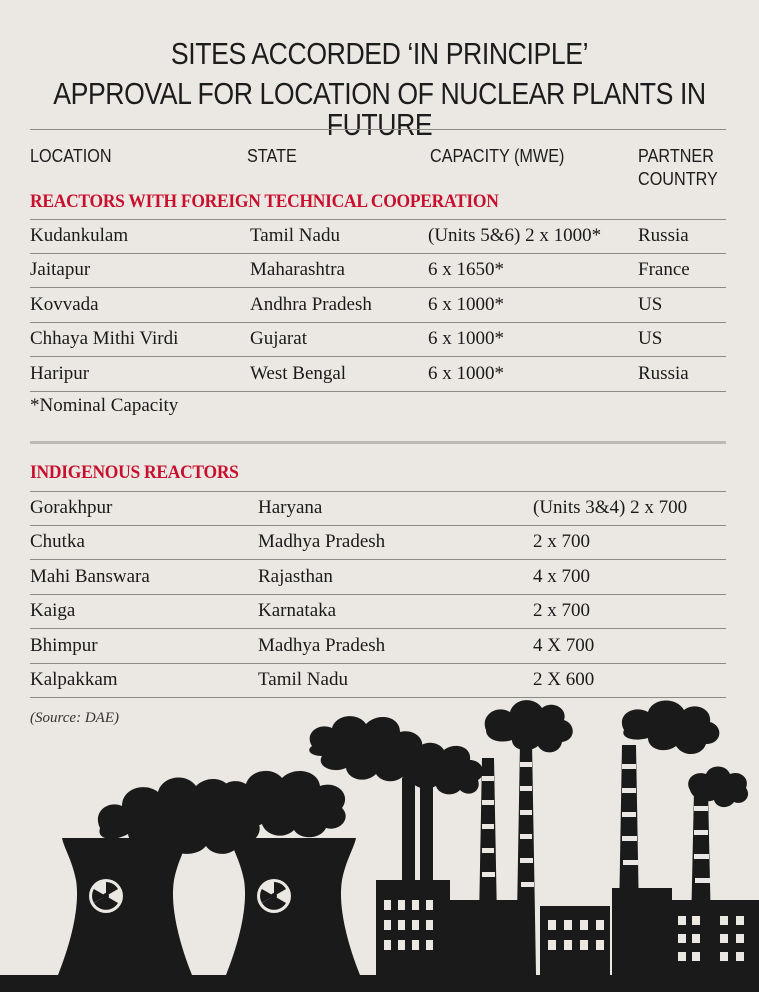  Describe the element at coordinates (515, 235) in the screenshot. I see `cell-capacity: (Units 5&6) 2 x 1000*` at that location.